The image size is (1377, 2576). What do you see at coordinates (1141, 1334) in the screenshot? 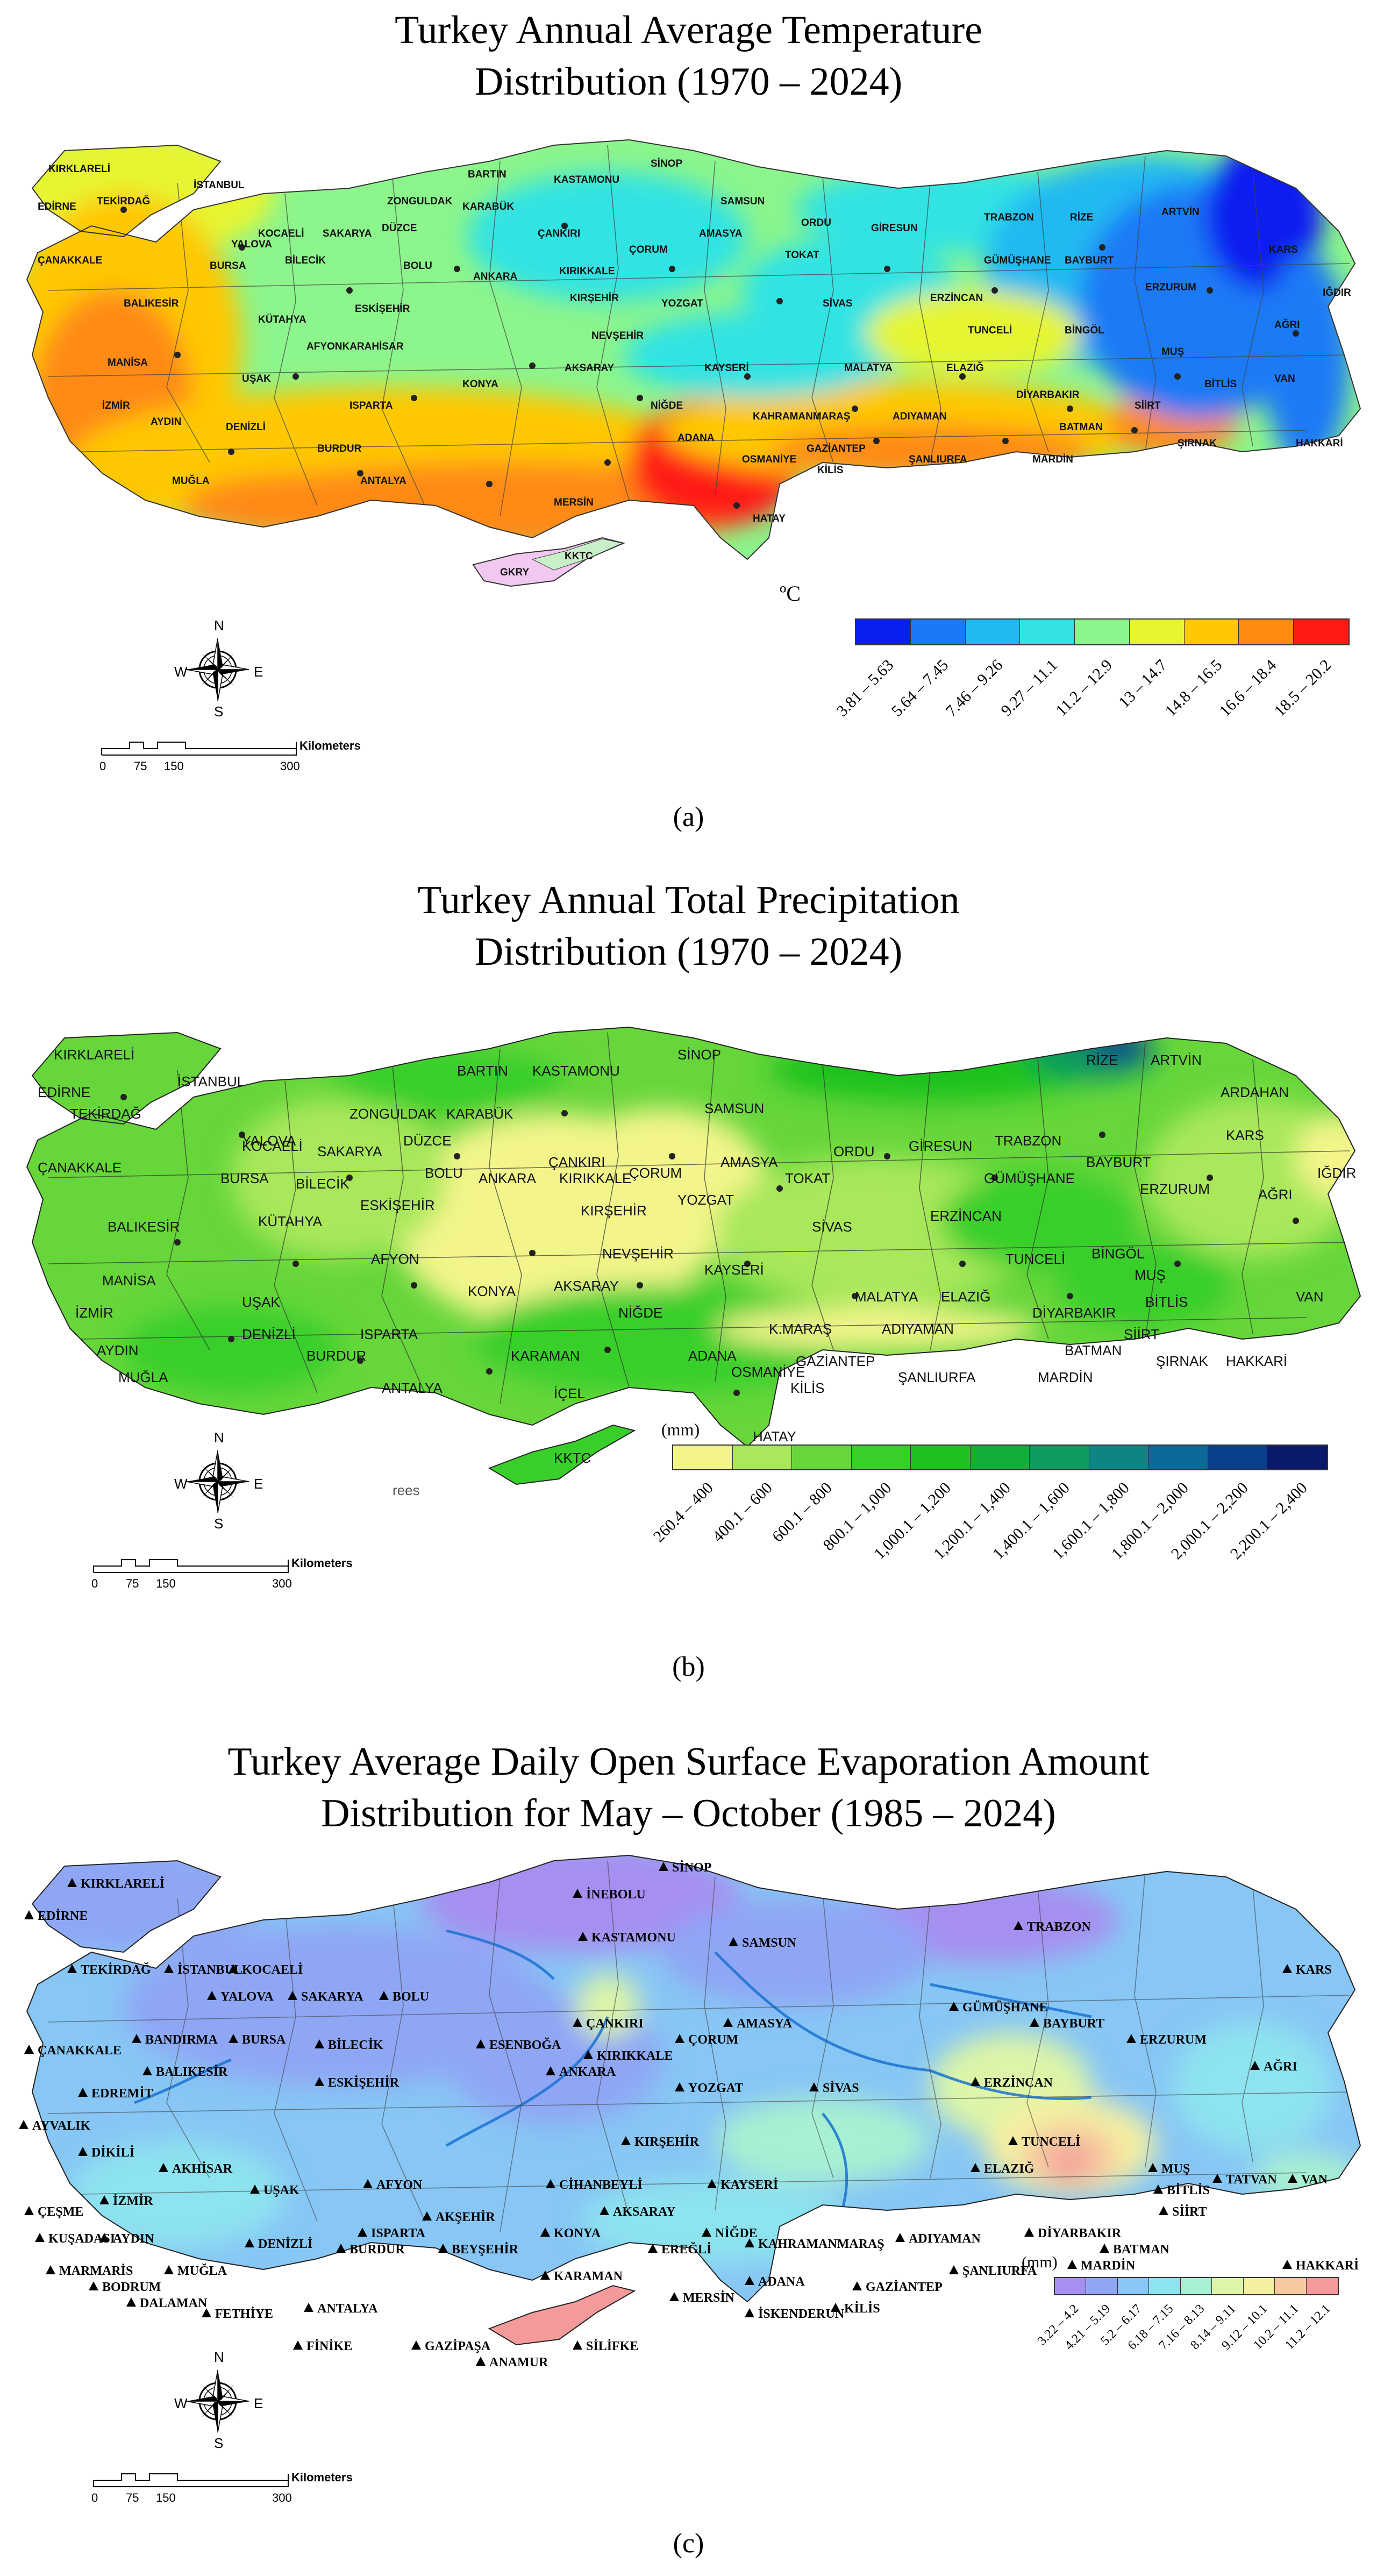
I see `place-label: SİİRT` at bounding box center [1141, 1334].